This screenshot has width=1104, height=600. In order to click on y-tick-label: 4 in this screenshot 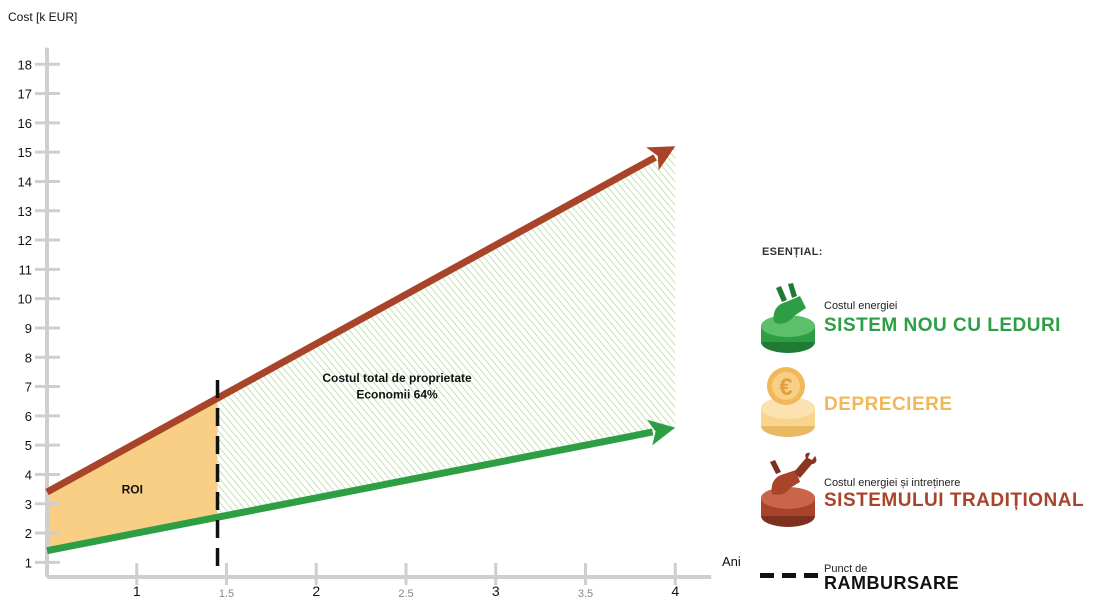, I will do `click(28, 474)`.